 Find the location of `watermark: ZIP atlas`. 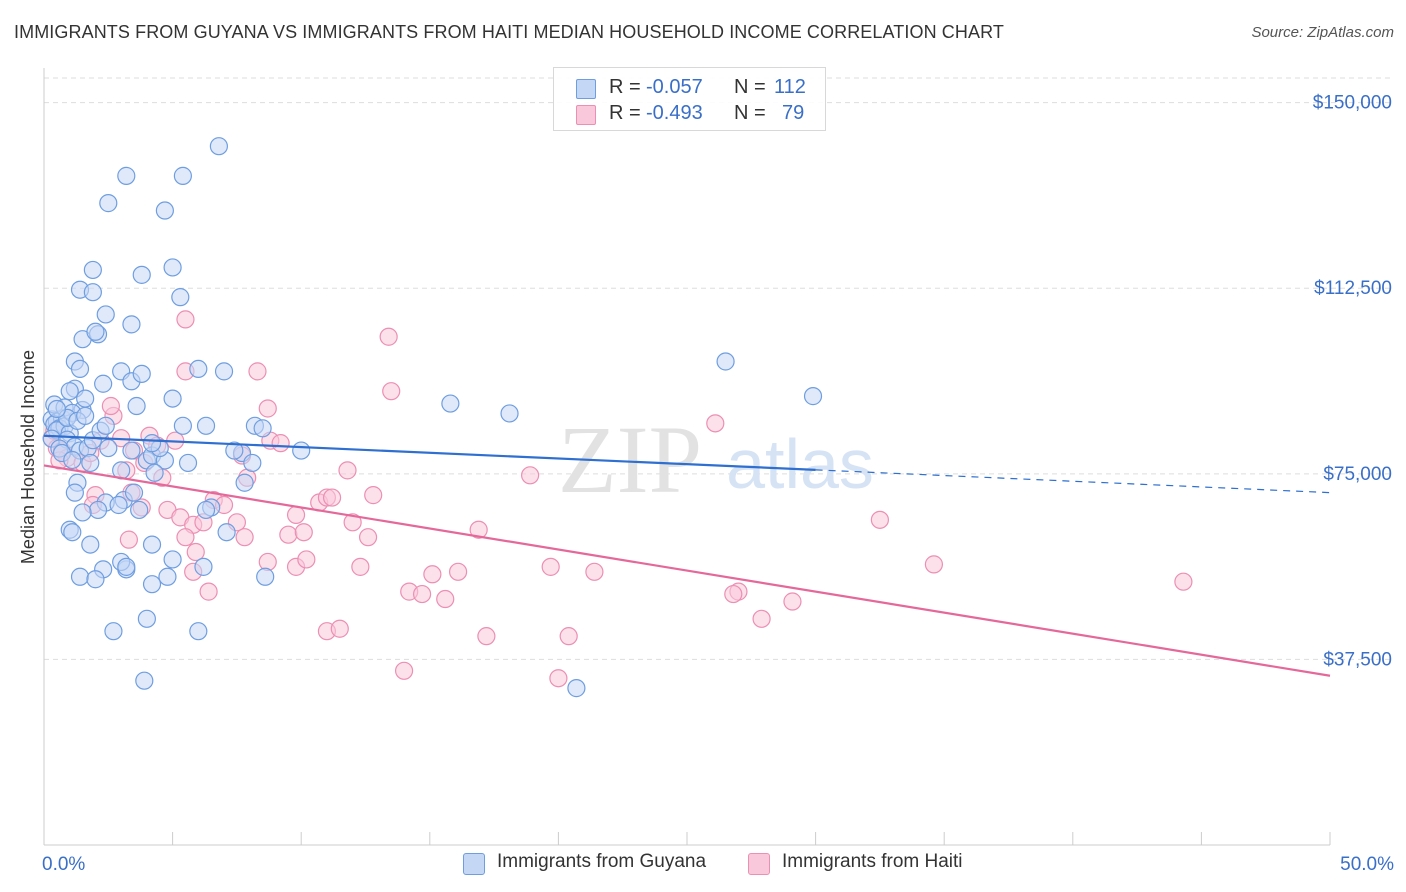

watermark: ZIP atlas is located at coordinates (716, 459).